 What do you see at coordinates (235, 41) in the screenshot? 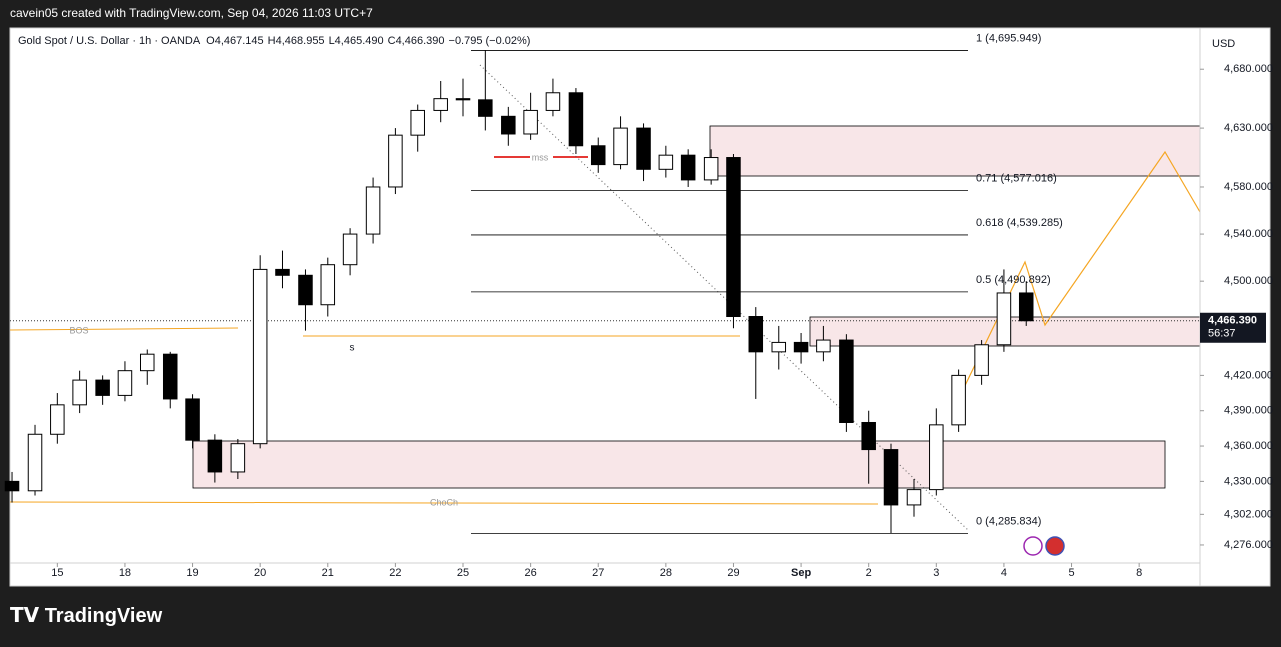
I see `legend-value: O4,467.145` at bounding box center [235, 41].